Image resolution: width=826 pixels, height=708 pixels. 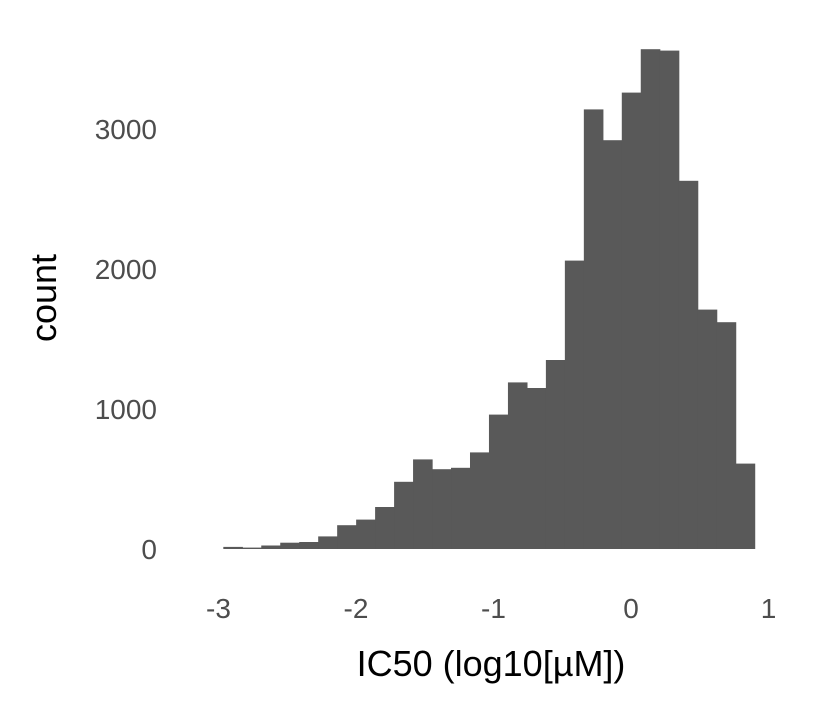 What do you see at coordinates (43, 298) in the screenshot?
I see `y-axis-title: count` at bounding box center [43, 298].